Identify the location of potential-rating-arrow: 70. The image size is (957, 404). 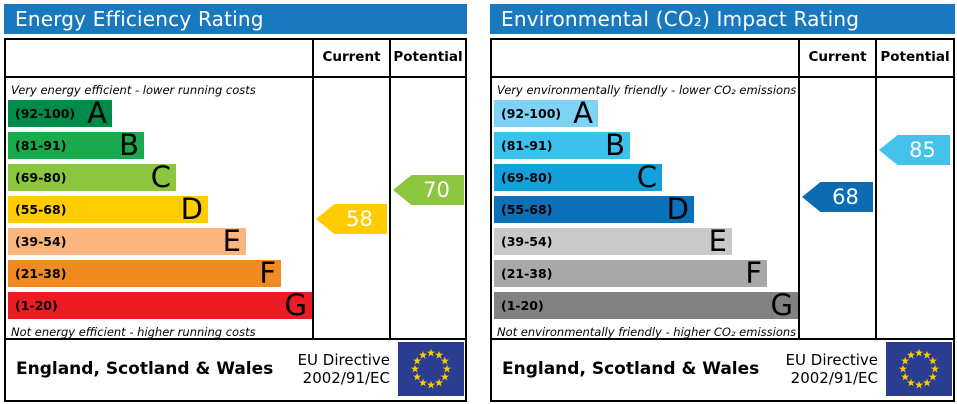
(428, 190).